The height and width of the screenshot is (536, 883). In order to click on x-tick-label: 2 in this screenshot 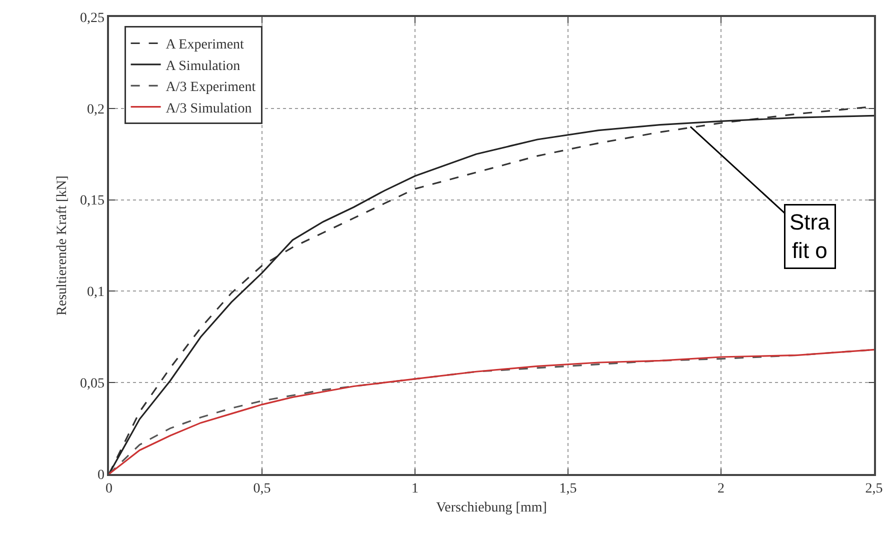, I will do `click(721, 489)`.